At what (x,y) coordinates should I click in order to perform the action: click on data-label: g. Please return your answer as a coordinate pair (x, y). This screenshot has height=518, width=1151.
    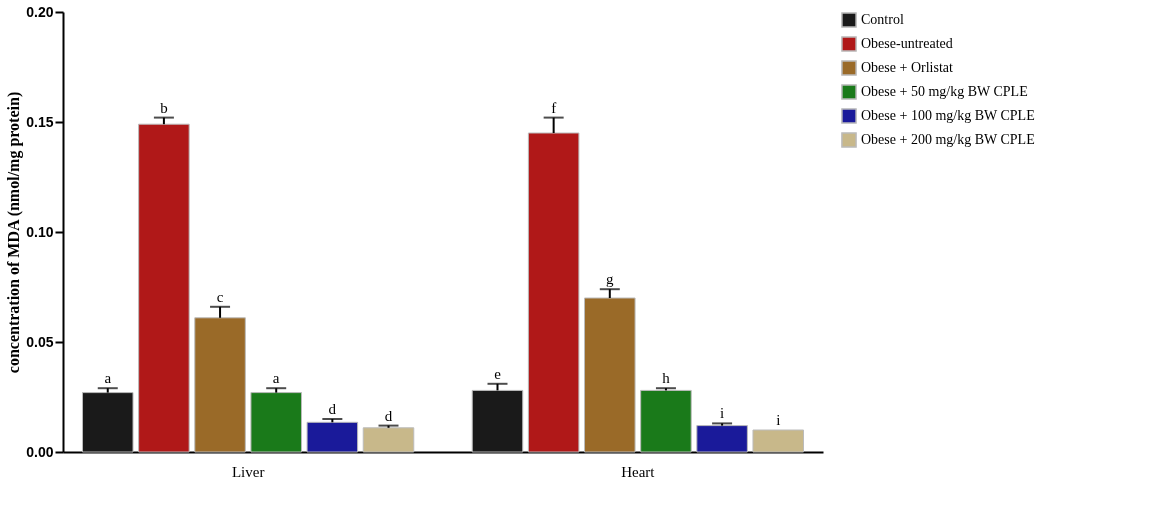
    Looking at the image, I should click on (610, 279).